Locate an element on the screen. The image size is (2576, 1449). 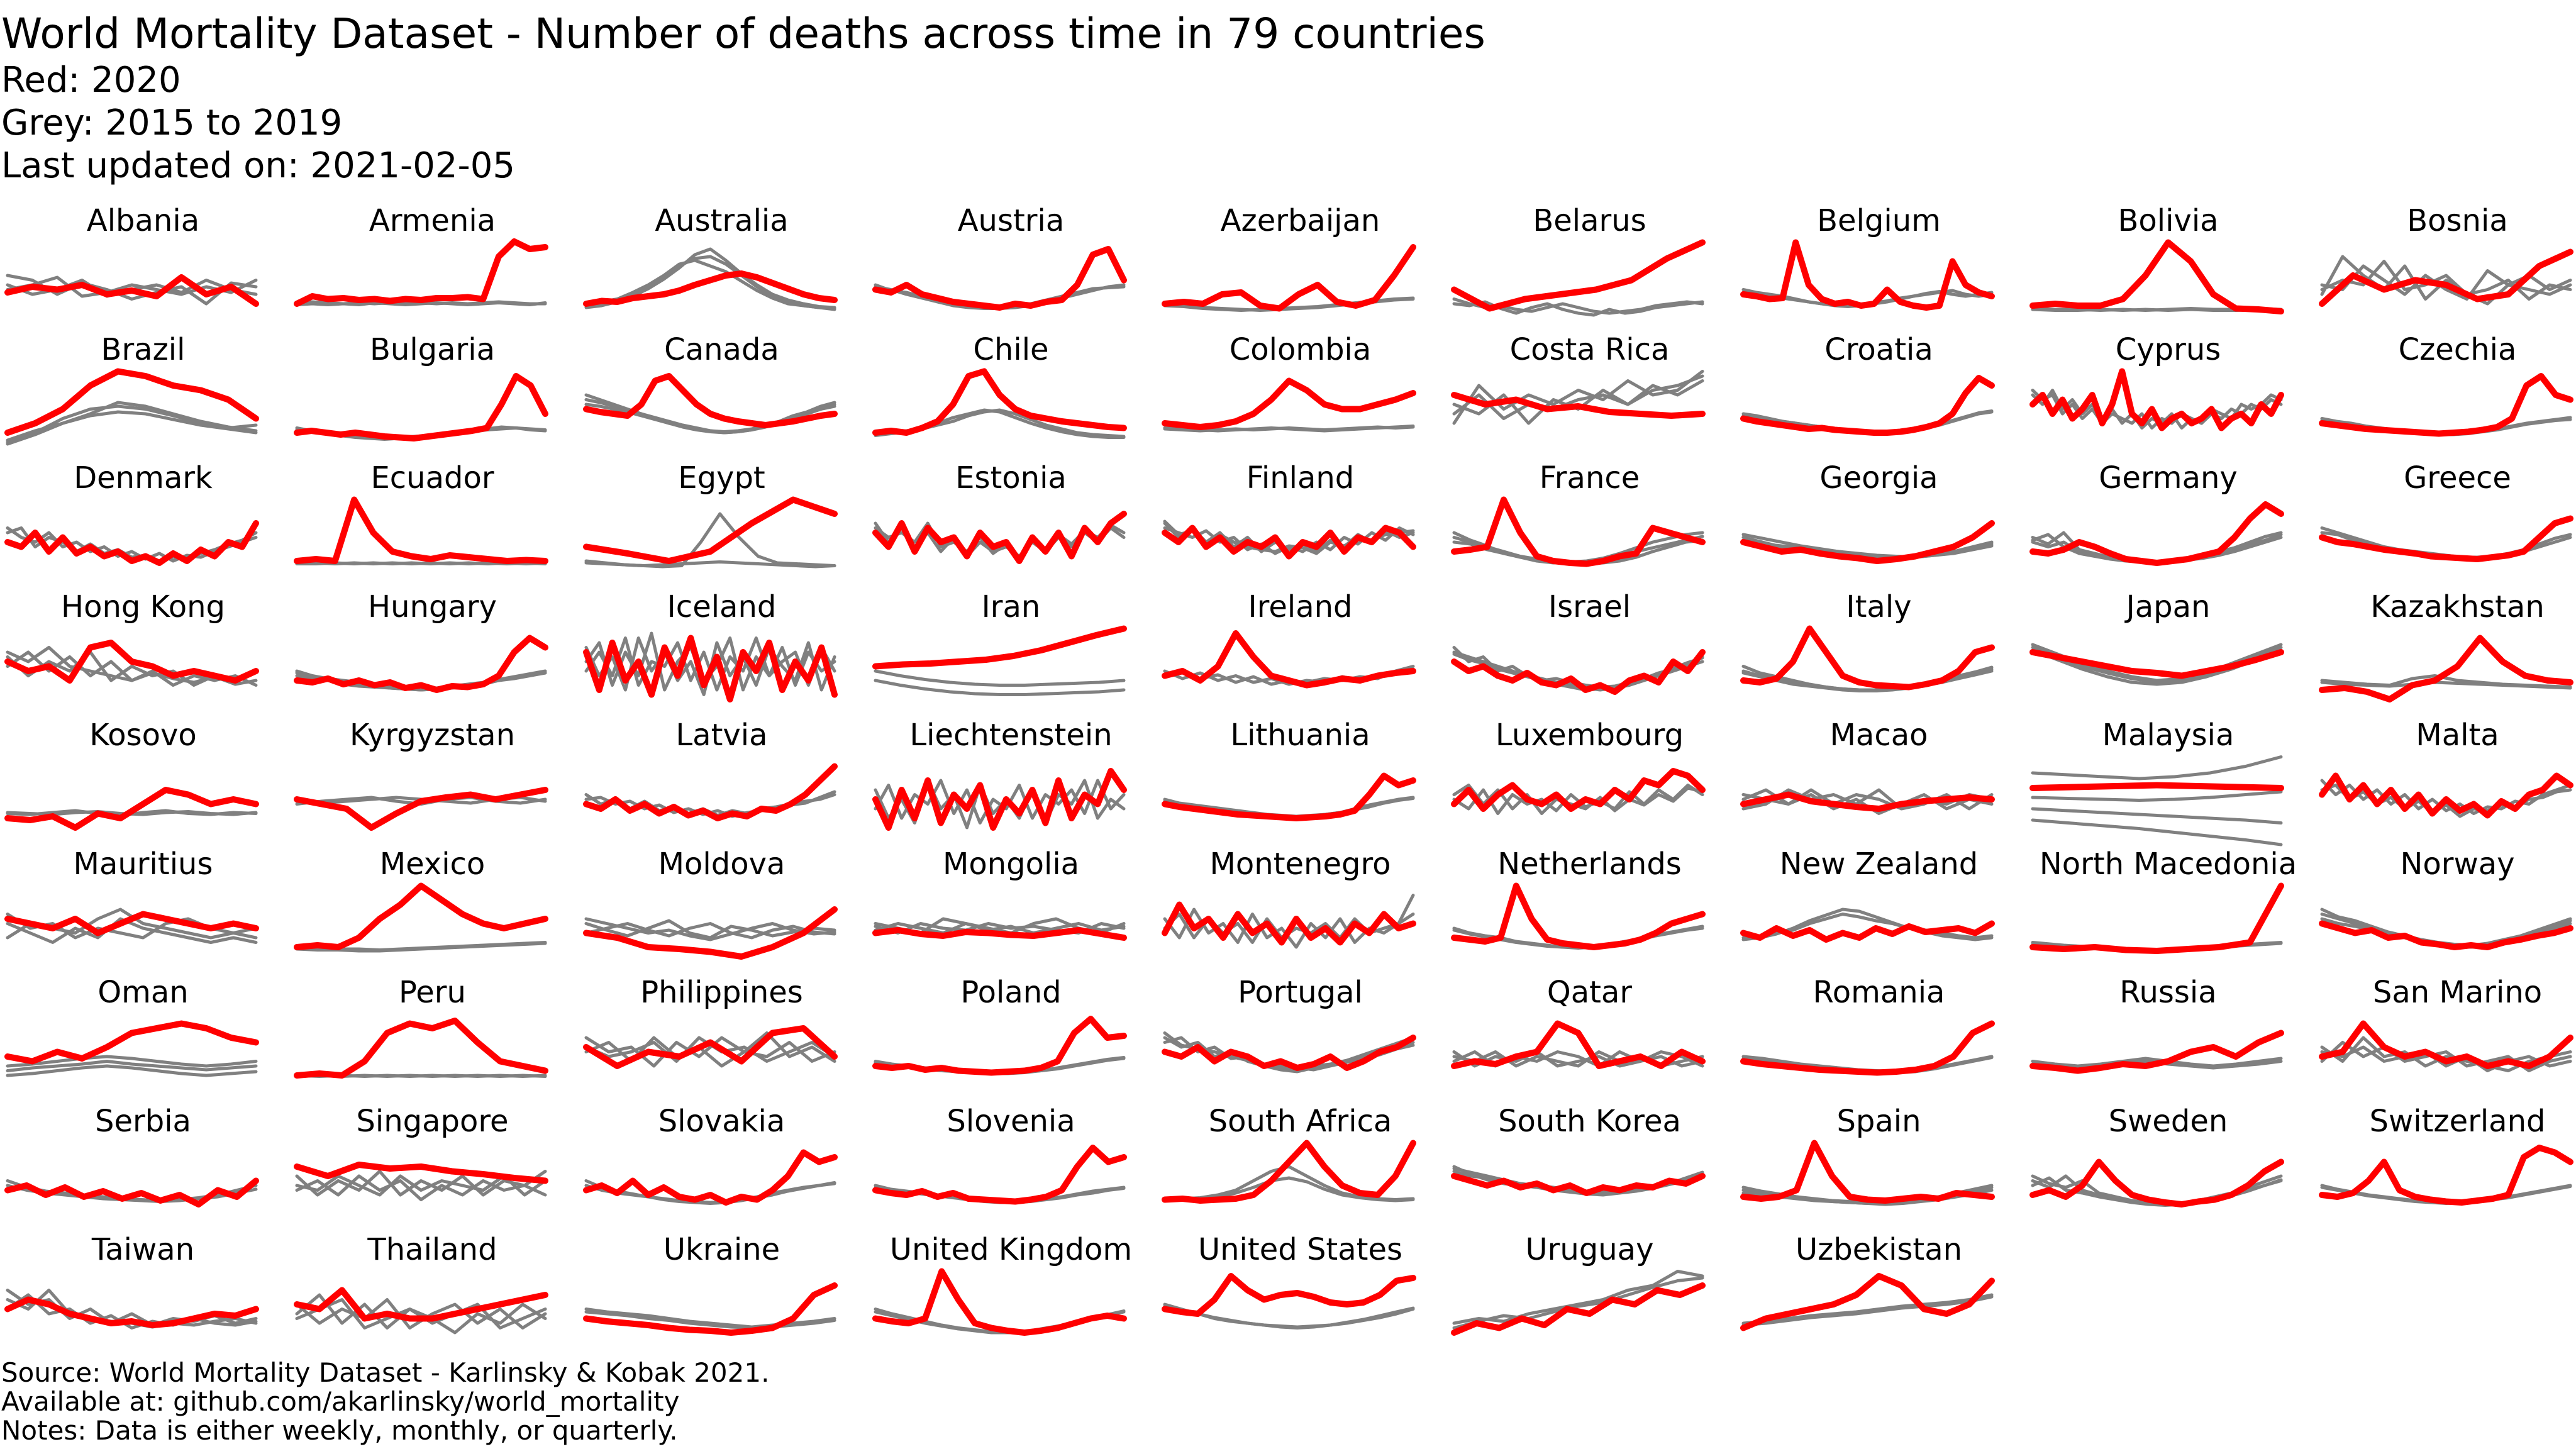
panel-plot-france is located at coordinates (1578, 531).